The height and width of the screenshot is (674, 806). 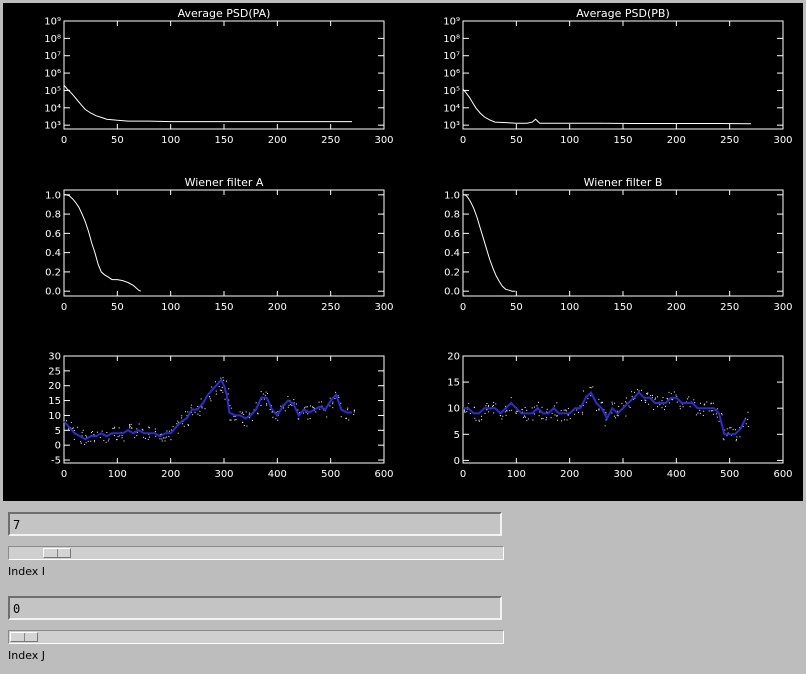 I want to click on index-i-field: 7, so click(x=255, y=524).